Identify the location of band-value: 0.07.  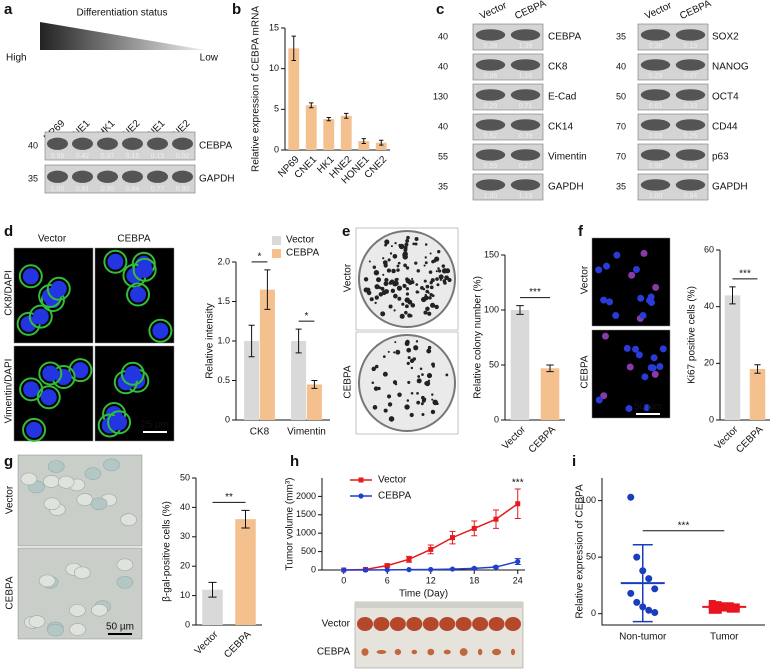
(691, 76).